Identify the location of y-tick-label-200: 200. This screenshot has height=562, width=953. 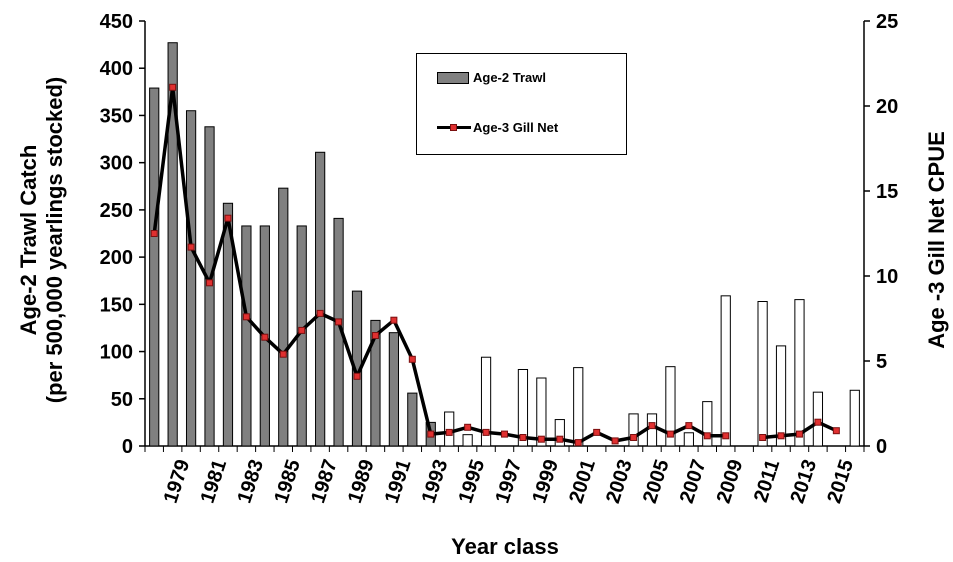
(116, 258).